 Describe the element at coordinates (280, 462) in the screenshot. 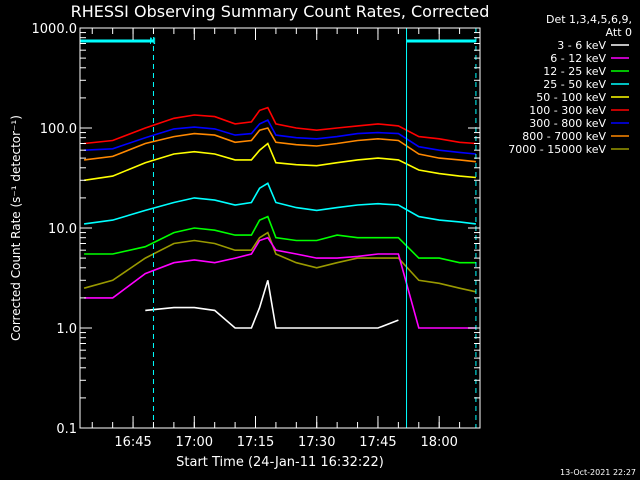

I see `x-axis-label: Start Time (24-Jan-11 16:32:22)` at that location.